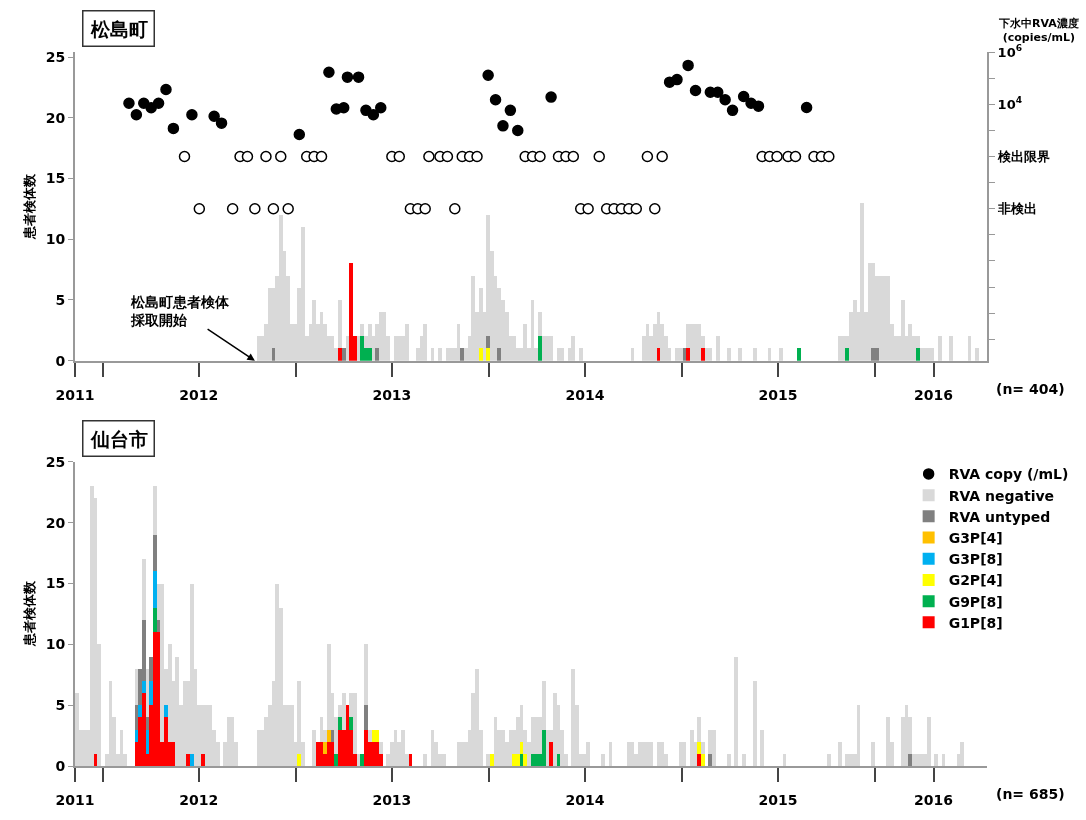 The image size is (1086, 820). I want to click on legend-label: RVA negative, so click(1001, 495).